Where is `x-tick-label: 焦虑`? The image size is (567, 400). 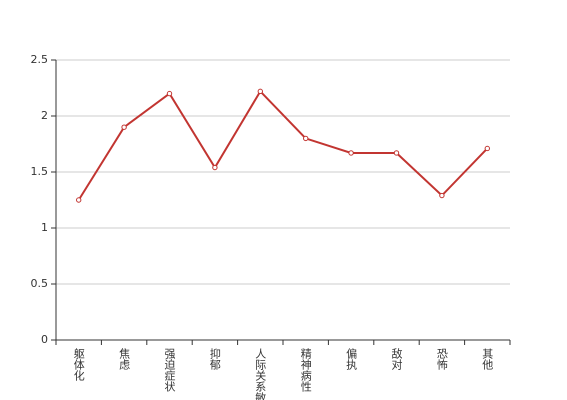
x-tick-label: 焦虑 is located at coordinates (124, 359).